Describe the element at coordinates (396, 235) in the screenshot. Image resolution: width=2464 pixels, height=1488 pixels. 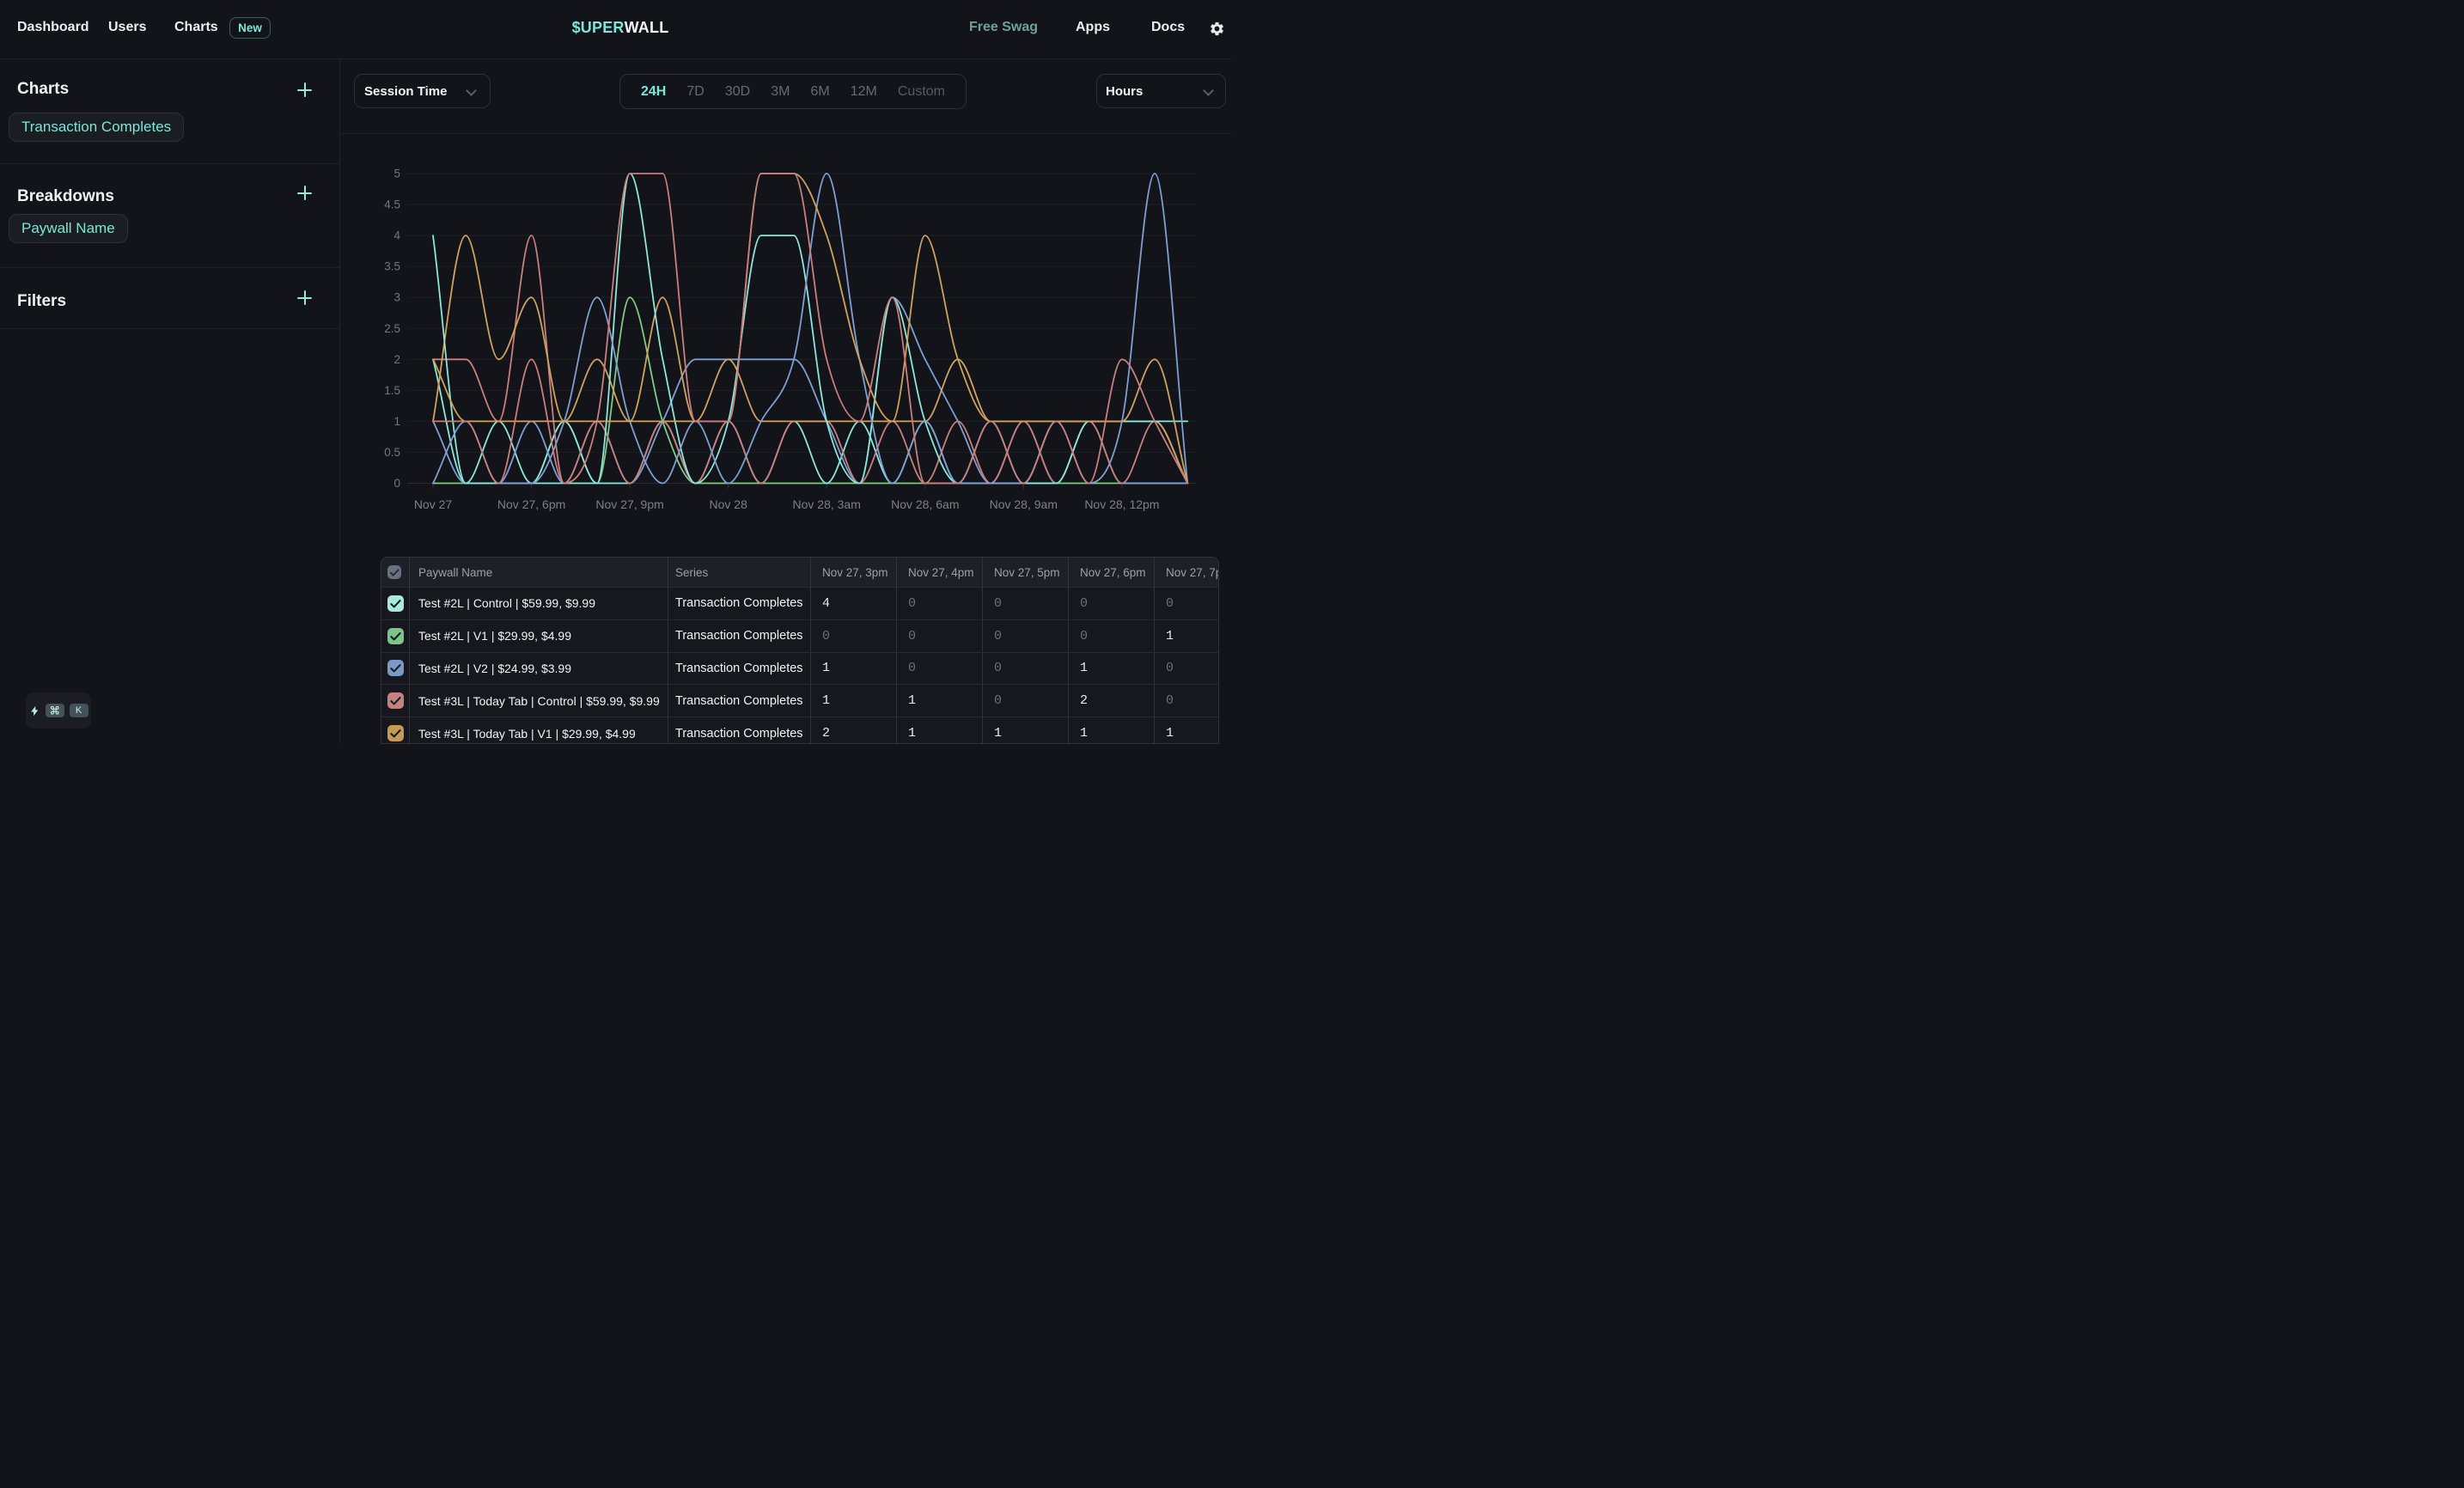
I see `svg-text: 4` at that location.